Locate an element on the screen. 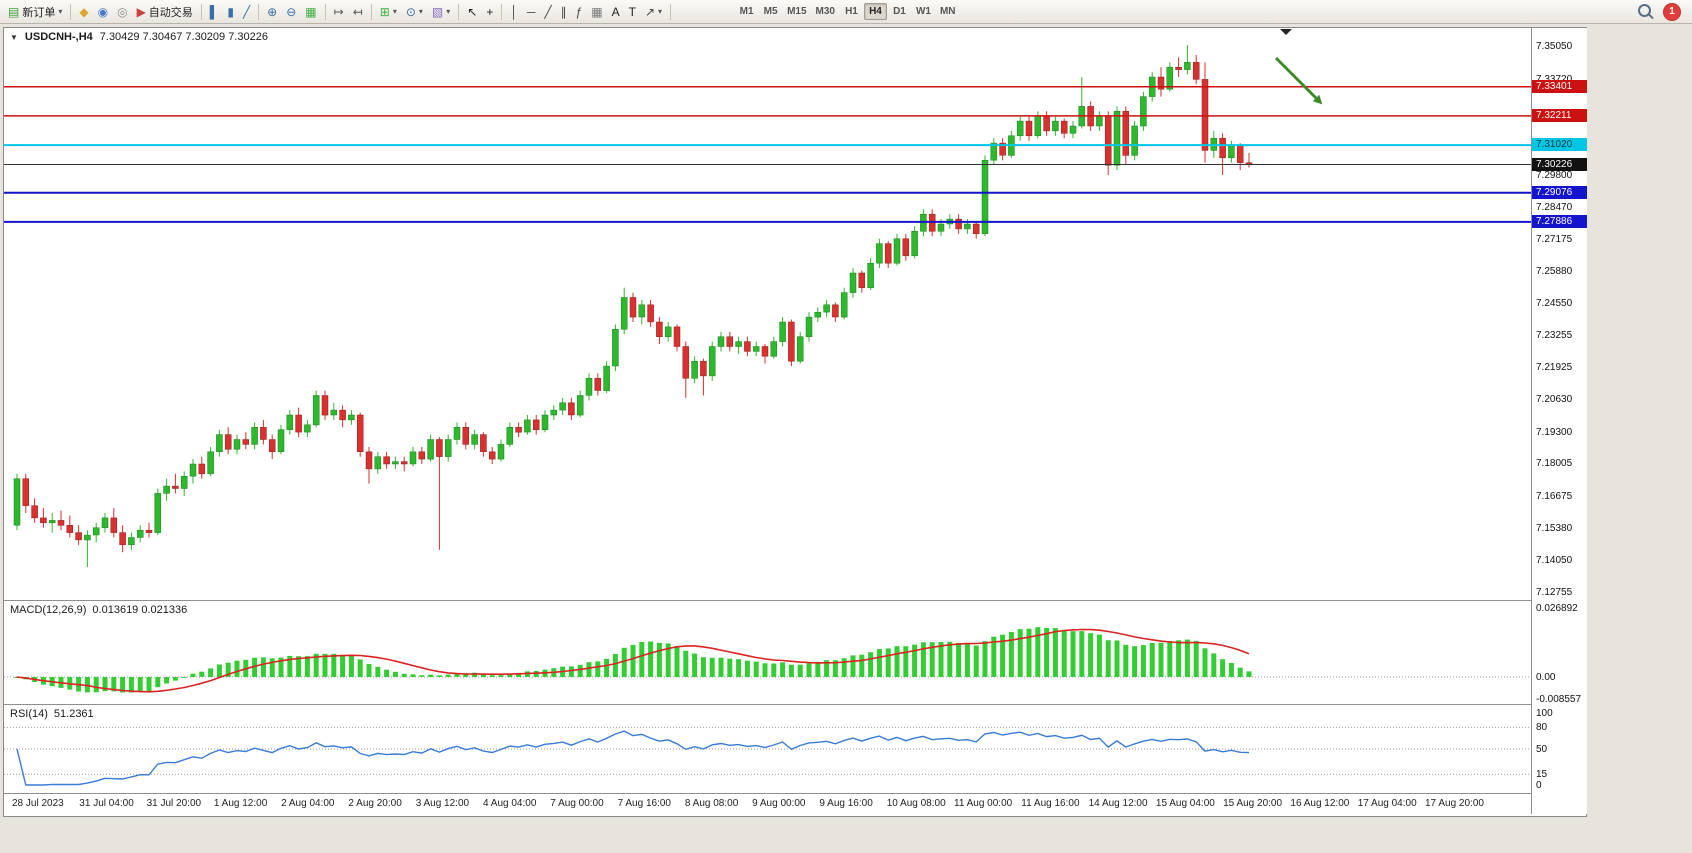  crosshair-icon: + is located at coordinates (490, 11).